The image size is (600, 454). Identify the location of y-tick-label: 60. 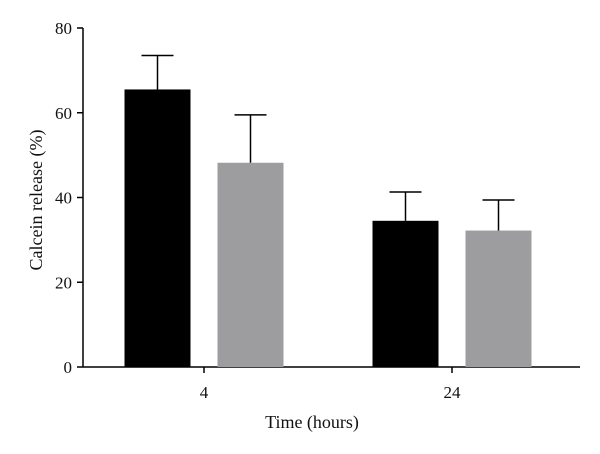
(63, 113).